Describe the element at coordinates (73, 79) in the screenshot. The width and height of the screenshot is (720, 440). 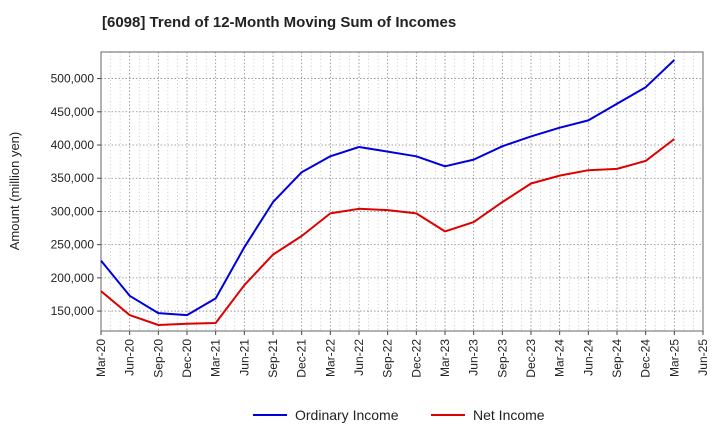
I see `y-tick-label: 500,000` at that location.